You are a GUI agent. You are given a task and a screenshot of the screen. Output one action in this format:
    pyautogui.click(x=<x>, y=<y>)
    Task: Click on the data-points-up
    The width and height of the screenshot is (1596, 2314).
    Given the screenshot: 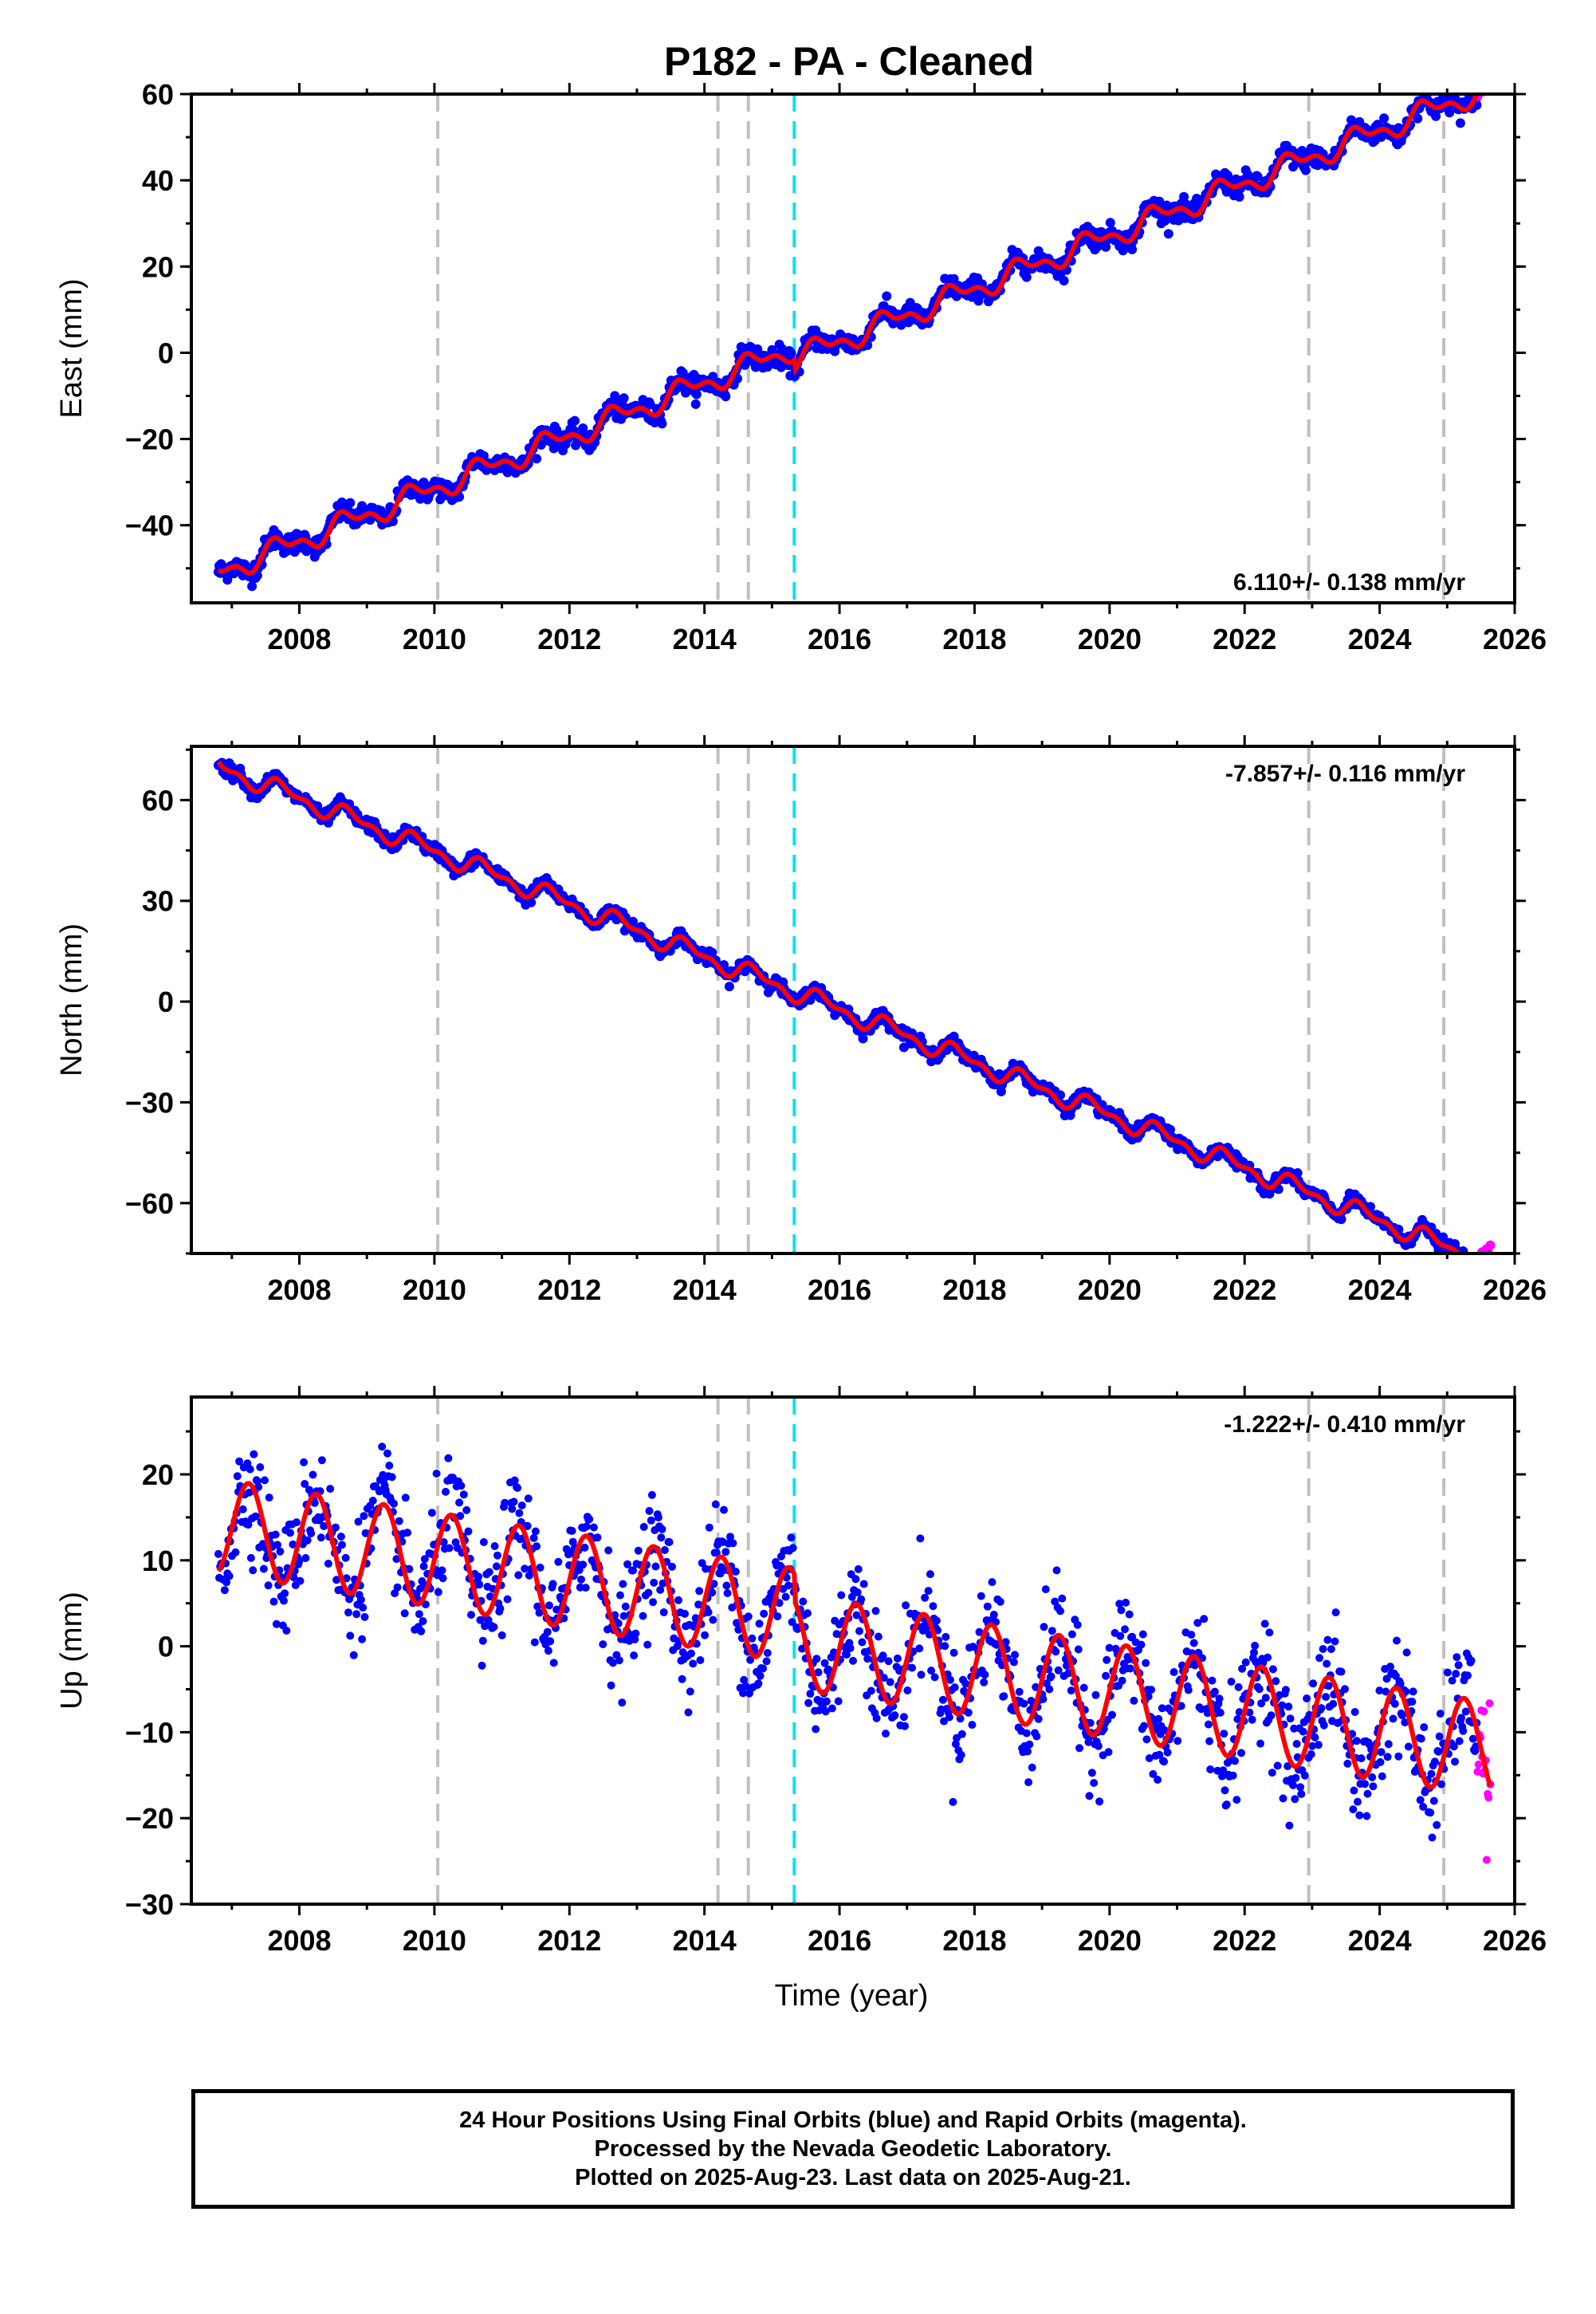 What is the action you would take?
    pyautogui.click(x=854, y=1653)
    